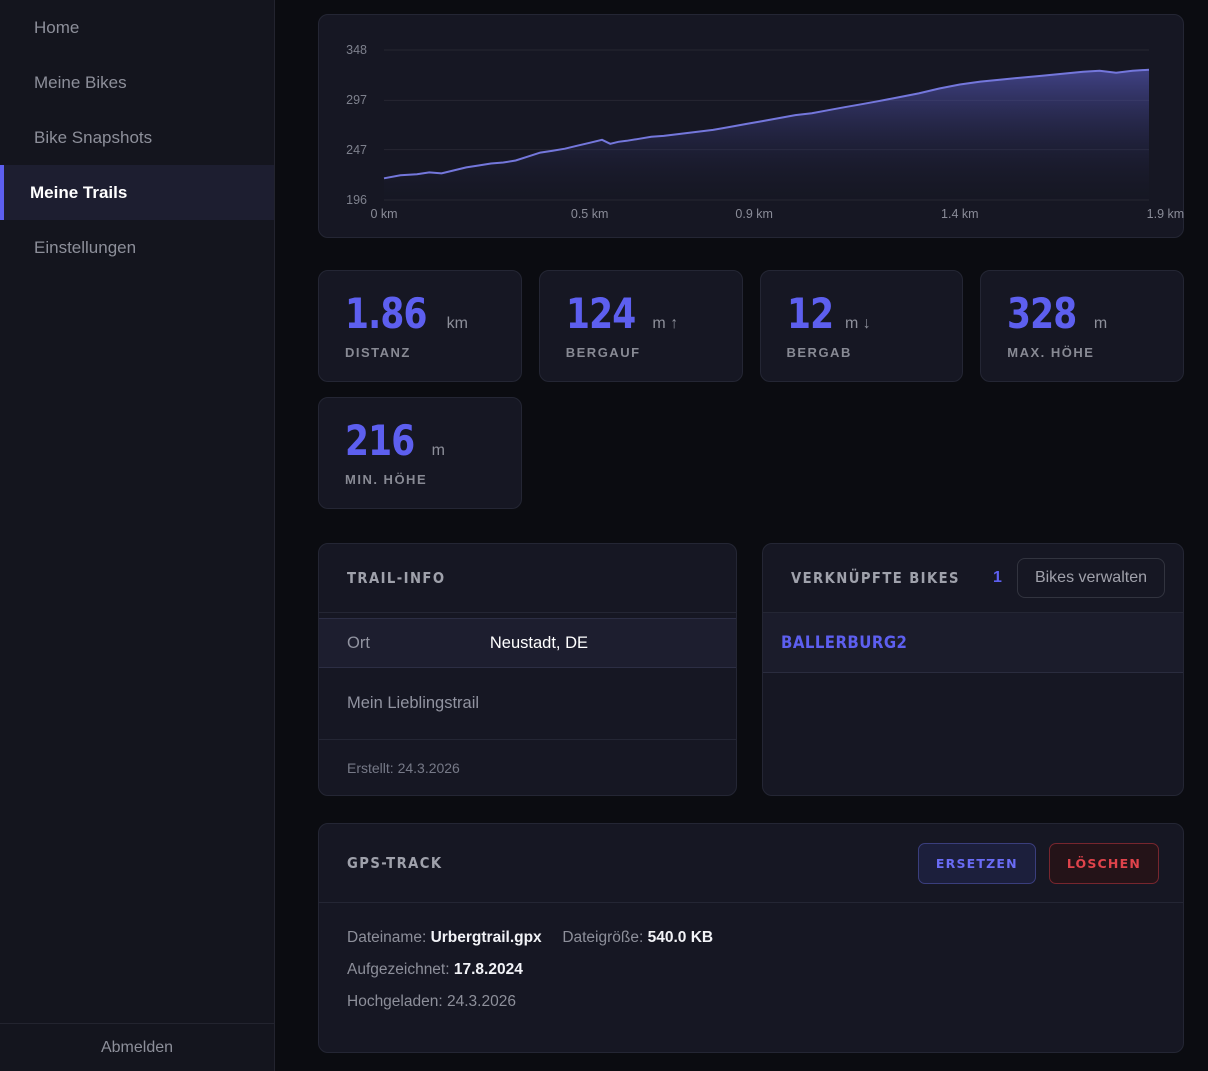  I want to click on x-axis-tick-label: 0.5 km, so click(589, 214).